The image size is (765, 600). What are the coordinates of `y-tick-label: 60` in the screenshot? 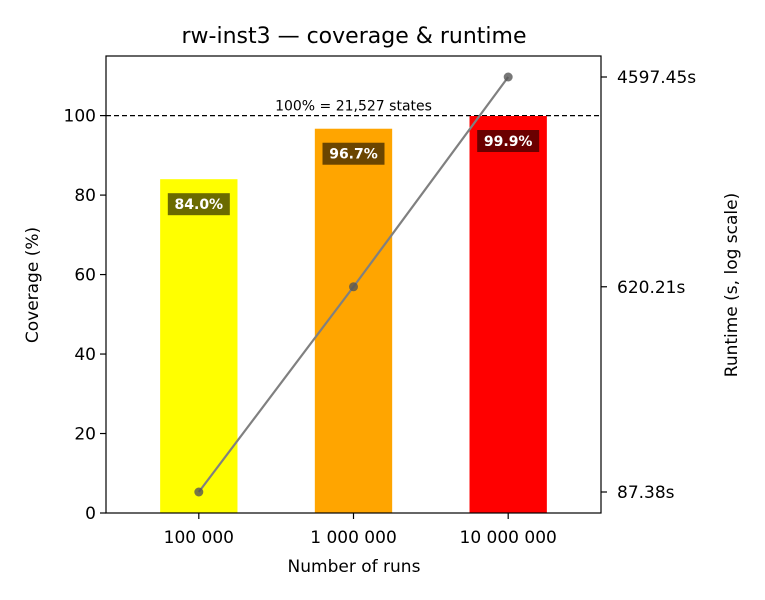 It's located at (85, 276).